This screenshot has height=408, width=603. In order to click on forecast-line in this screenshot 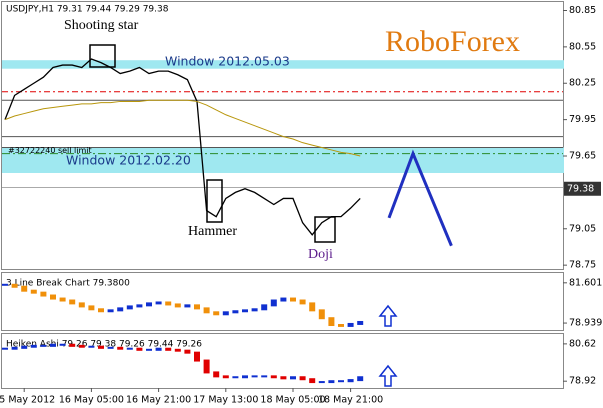, I will do `click(420, 198)`.